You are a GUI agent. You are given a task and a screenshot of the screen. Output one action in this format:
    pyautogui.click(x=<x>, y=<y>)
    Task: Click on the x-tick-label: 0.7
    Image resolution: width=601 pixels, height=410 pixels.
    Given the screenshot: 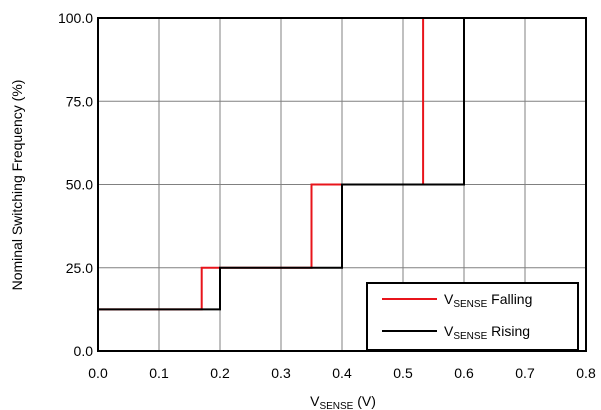 What is the action you would take?
    pyautogui.click(x=525, y=373)
    